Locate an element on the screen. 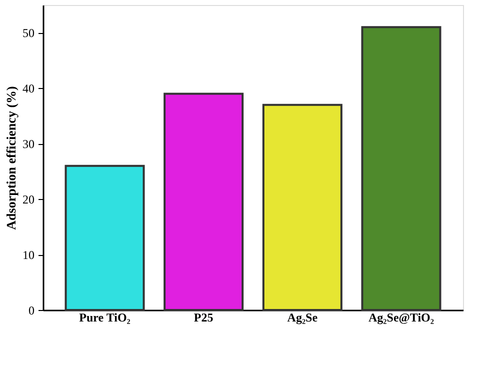  x-tick-label: P25 is located at coordinates (204, 317).